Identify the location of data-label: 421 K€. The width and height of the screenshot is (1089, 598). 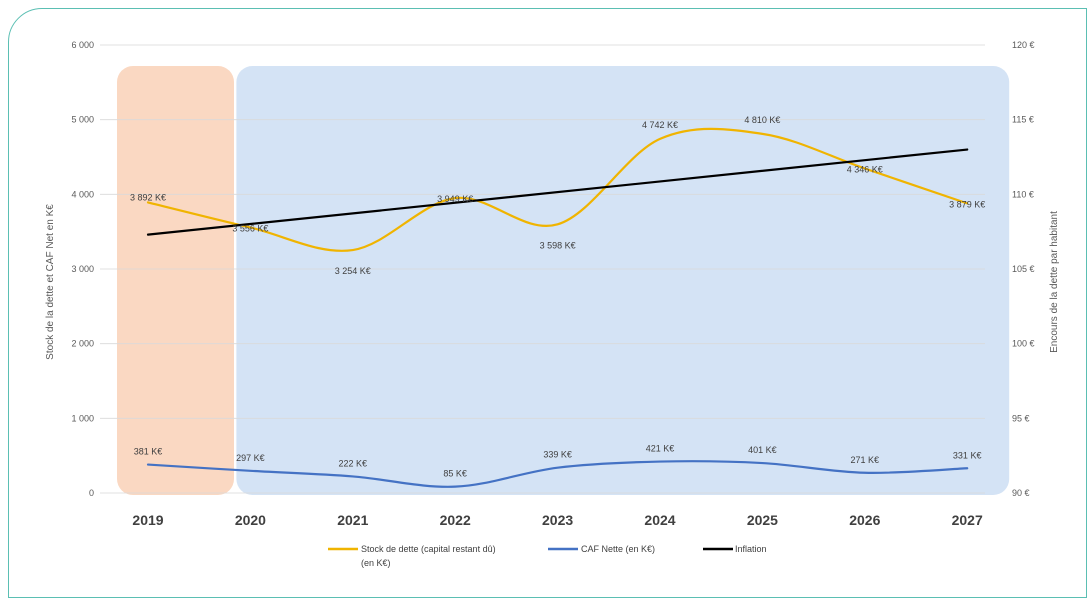
(660, 449).